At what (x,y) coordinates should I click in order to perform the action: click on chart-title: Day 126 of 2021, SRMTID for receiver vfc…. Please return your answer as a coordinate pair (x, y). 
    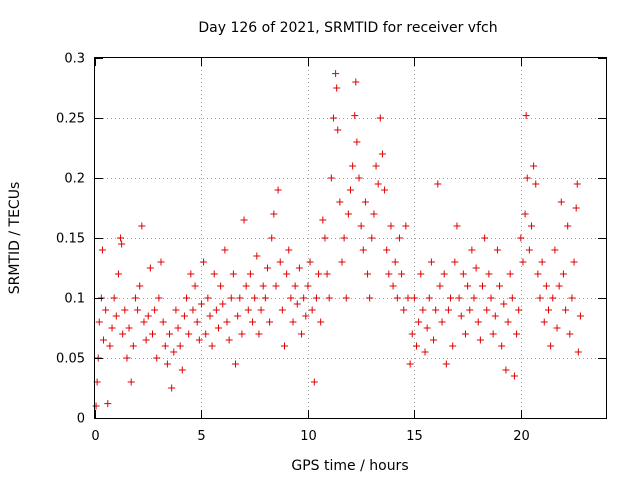
    Looking at the image, I should click on (347, 28).